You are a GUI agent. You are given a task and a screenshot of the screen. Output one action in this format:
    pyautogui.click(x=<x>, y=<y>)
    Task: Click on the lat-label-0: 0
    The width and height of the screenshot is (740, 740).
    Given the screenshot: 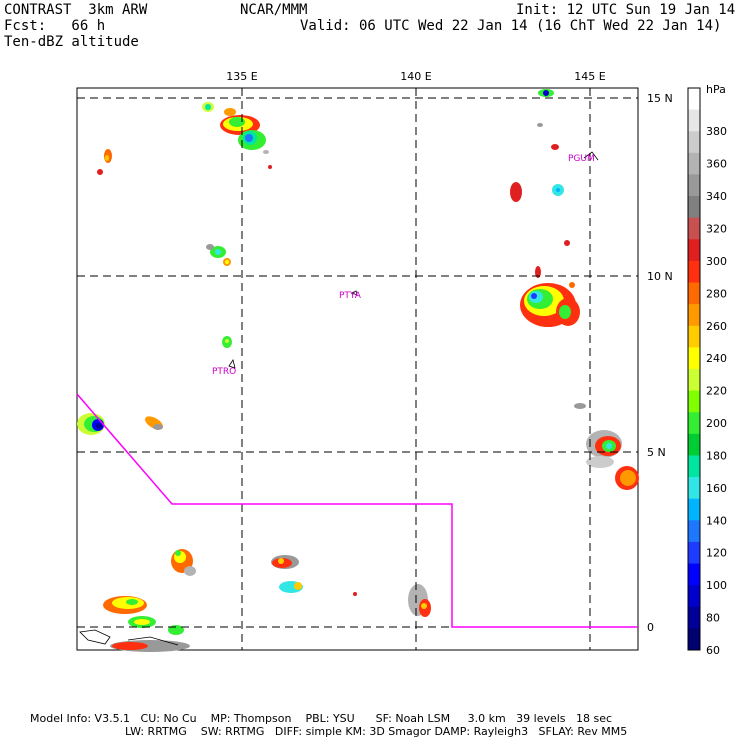 What is the action you would take?
    pyautogui.click(x=650, y=627)
    